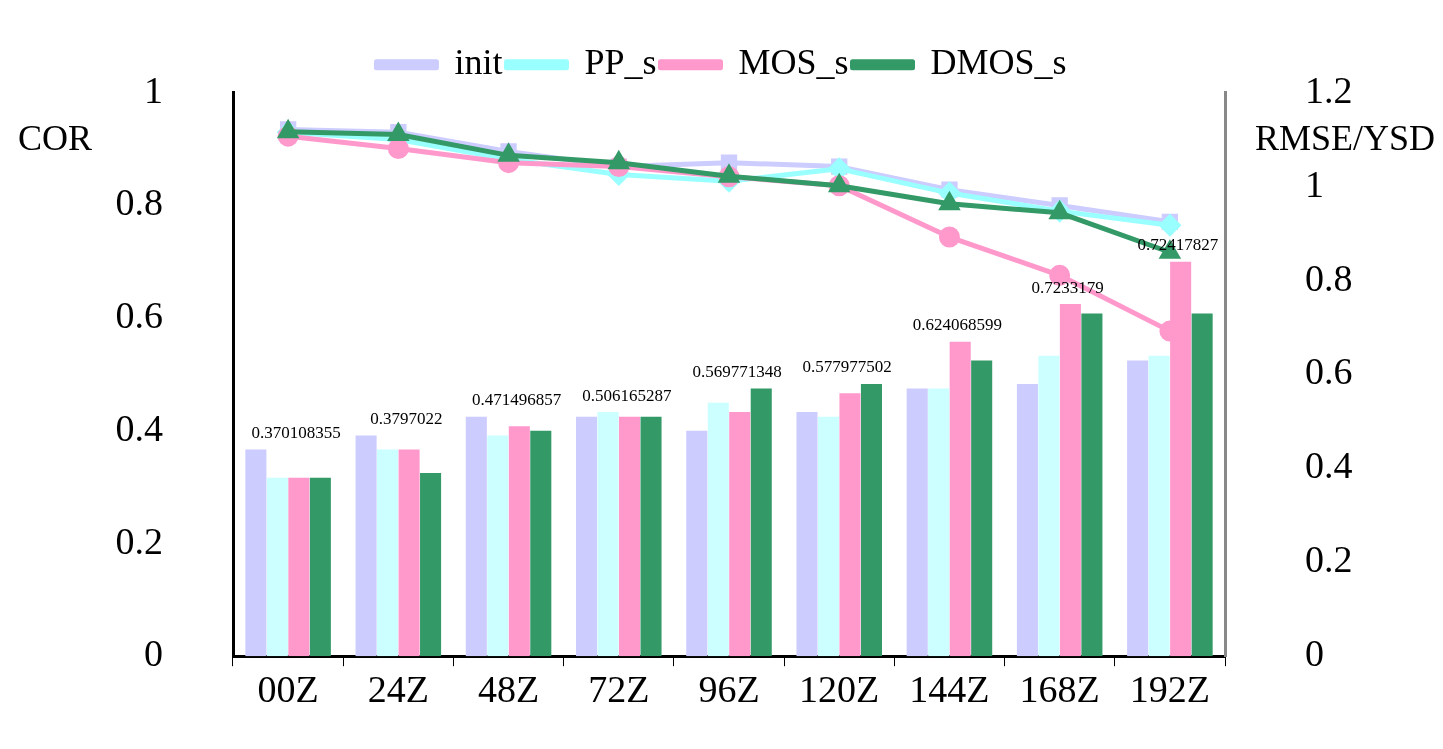  I want to click on x-tick-label: 144Z, so click(949, 688).